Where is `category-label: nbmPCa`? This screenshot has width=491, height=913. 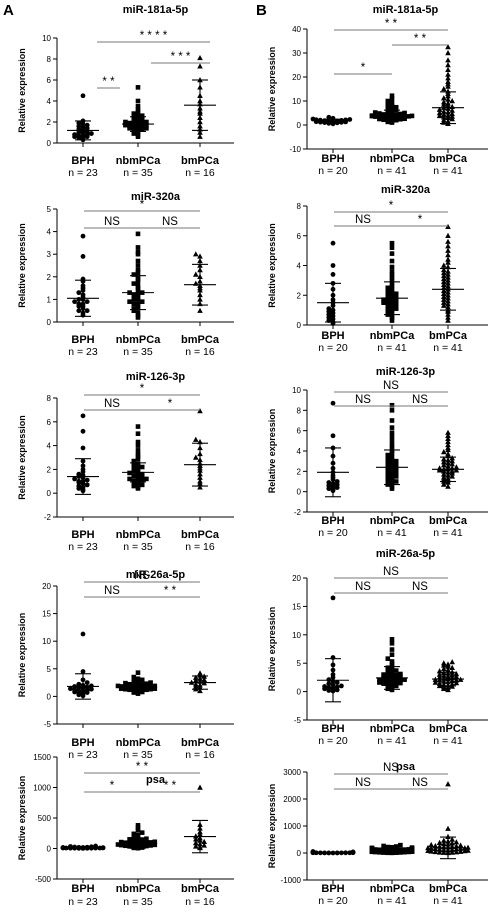
category-label: nbmPCa is located at coordinates (139, 340).